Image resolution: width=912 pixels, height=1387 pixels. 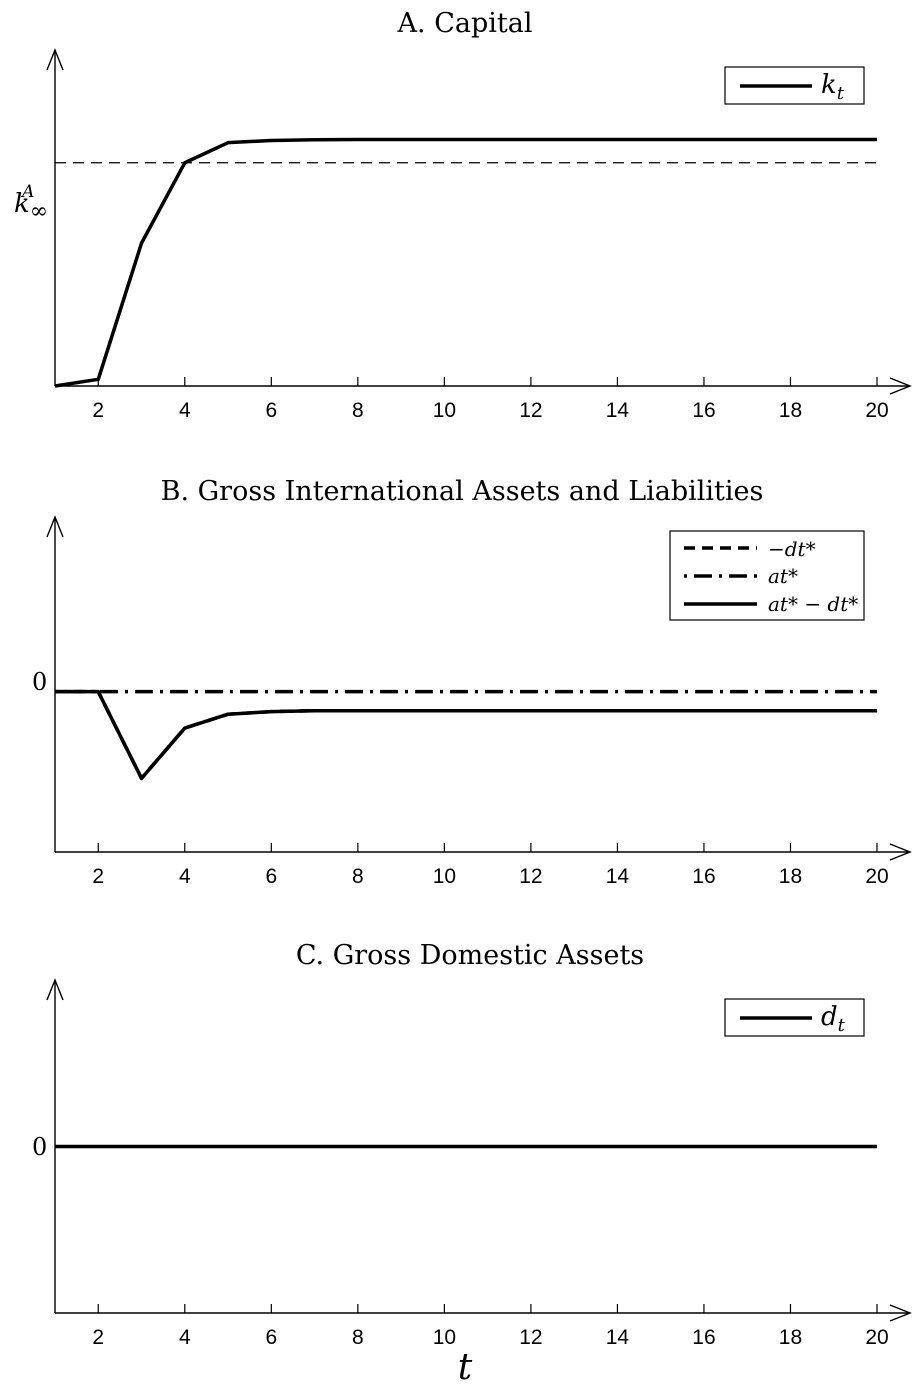 What do you see at coordinates (530, 876) in the screenshot?
I see `panel-b-x-tick-label: 12` at bounding box center [530, 876].